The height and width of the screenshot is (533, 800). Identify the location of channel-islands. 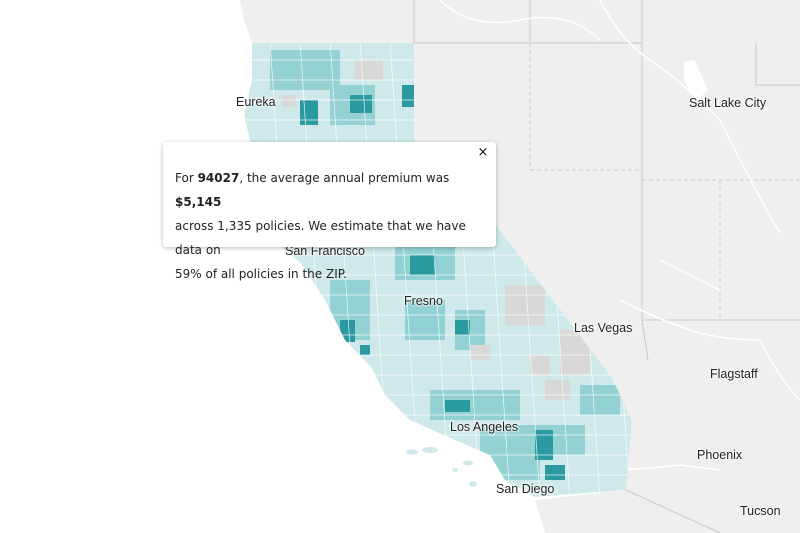
(441, 467).